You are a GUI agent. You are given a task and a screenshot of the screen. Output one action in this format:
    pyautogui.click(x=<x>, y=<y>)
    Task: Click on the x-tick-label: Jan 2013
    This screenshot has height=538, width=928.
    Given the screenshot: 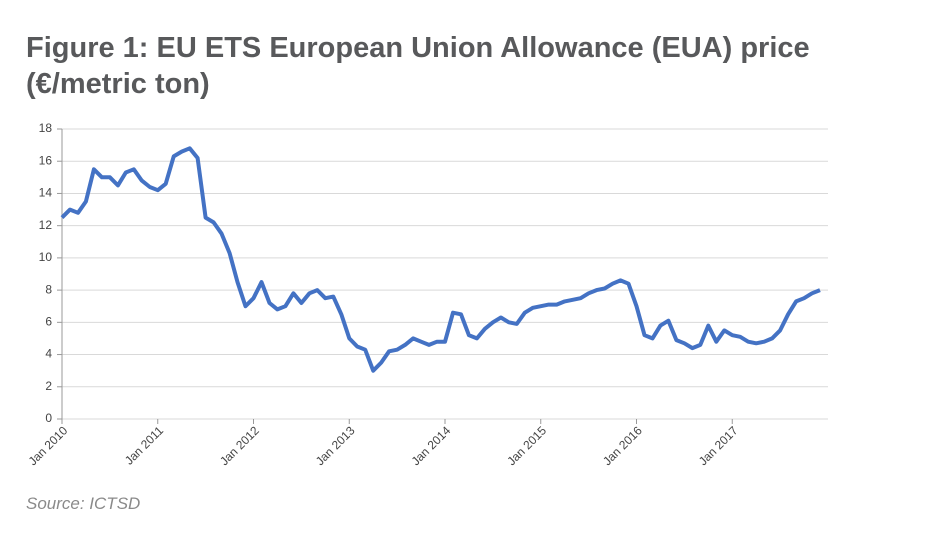 What is the action you would take?
    pyautogui.click(x=335, y=445)
    